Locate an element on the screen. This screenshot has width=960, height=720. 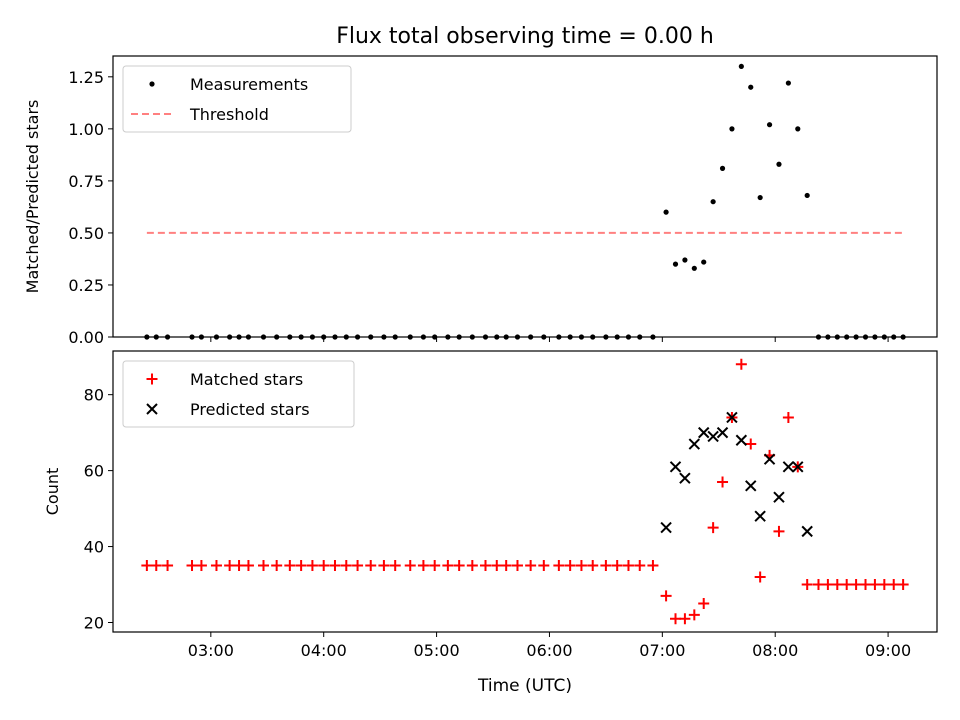
x-tick-label: 07:00 is located at coordinates (662, 650).